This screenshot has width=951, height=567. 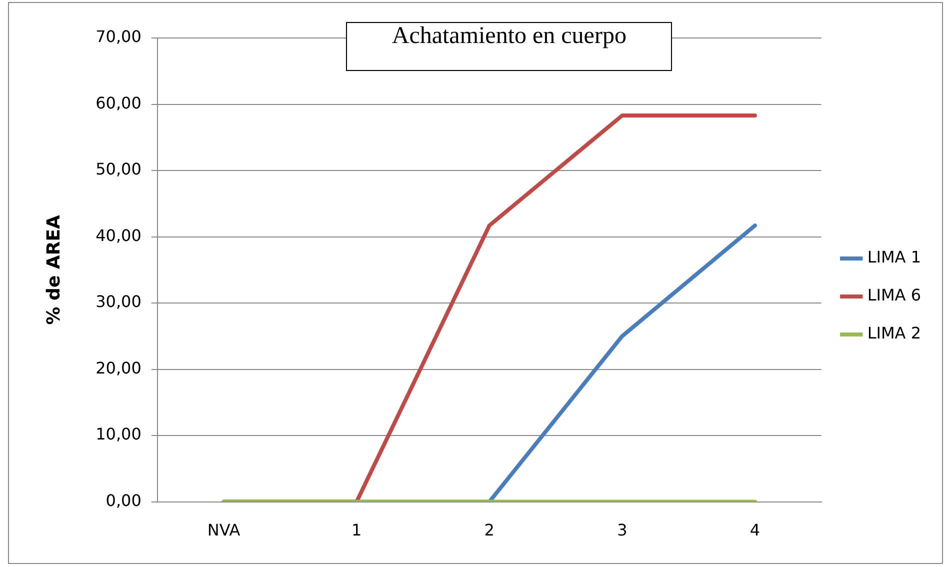 I want to click on x-tick-label: 1, so click(x=356, y=530).